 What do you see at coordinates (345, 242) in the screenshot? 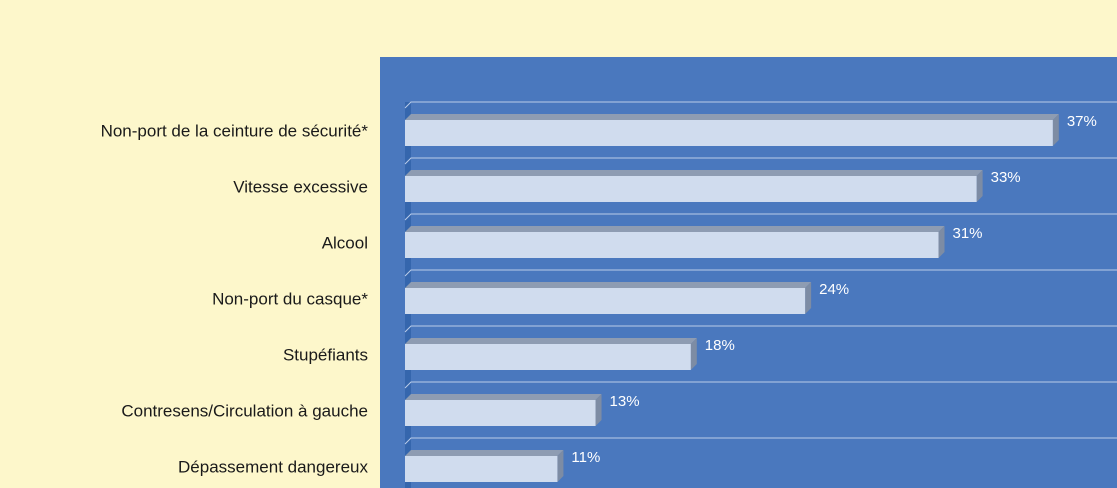
I see `category-label: Alcool` at bounding box center [345, 242].